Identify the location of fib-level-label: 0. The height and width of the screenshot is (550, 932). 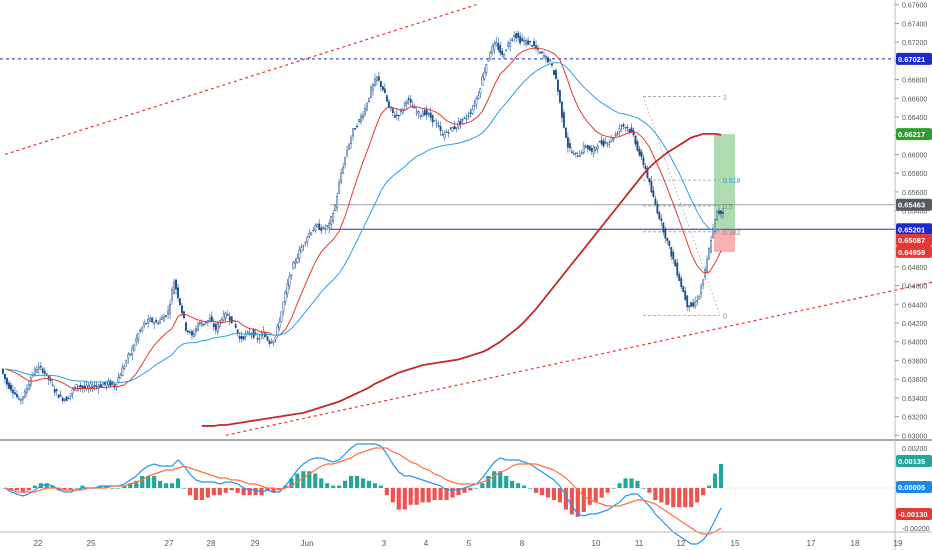
(725, 316).